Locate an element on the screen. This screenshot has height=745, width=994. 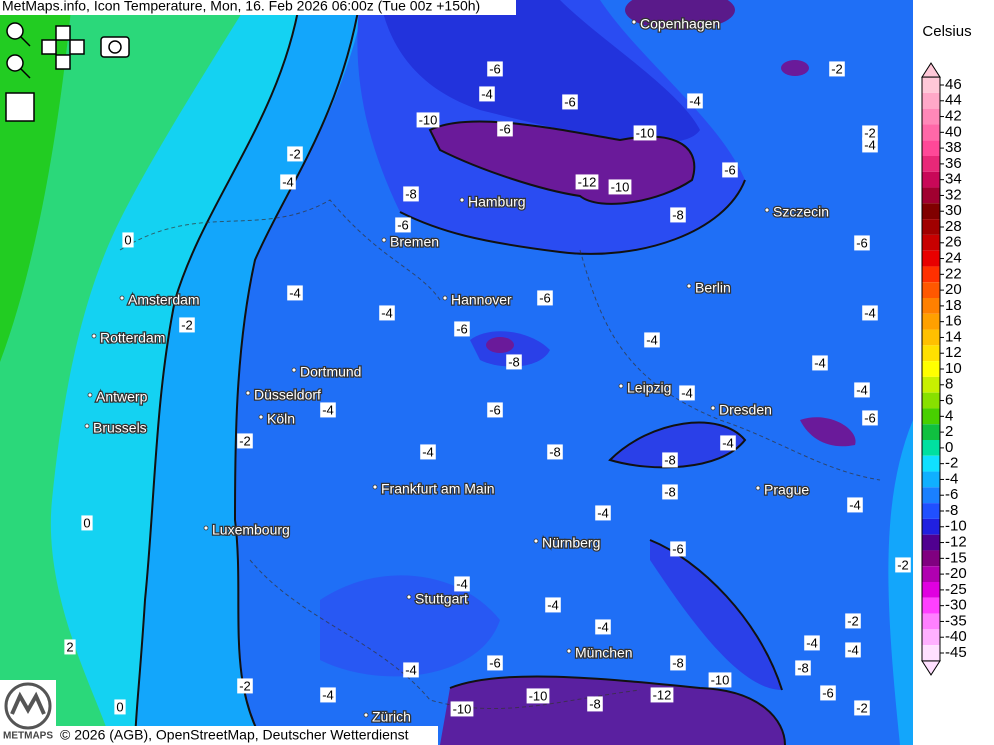
pan-right is located at coordinates (77, 47).